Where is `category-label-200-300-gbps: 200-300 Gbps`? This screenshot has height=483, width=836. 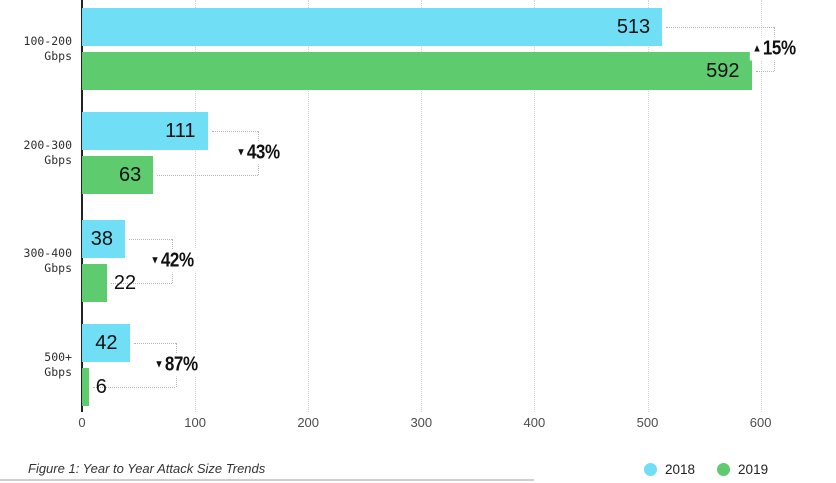
category-label-200-300-gbps: 200-300 Gbps is located at coordinates (48, 153).